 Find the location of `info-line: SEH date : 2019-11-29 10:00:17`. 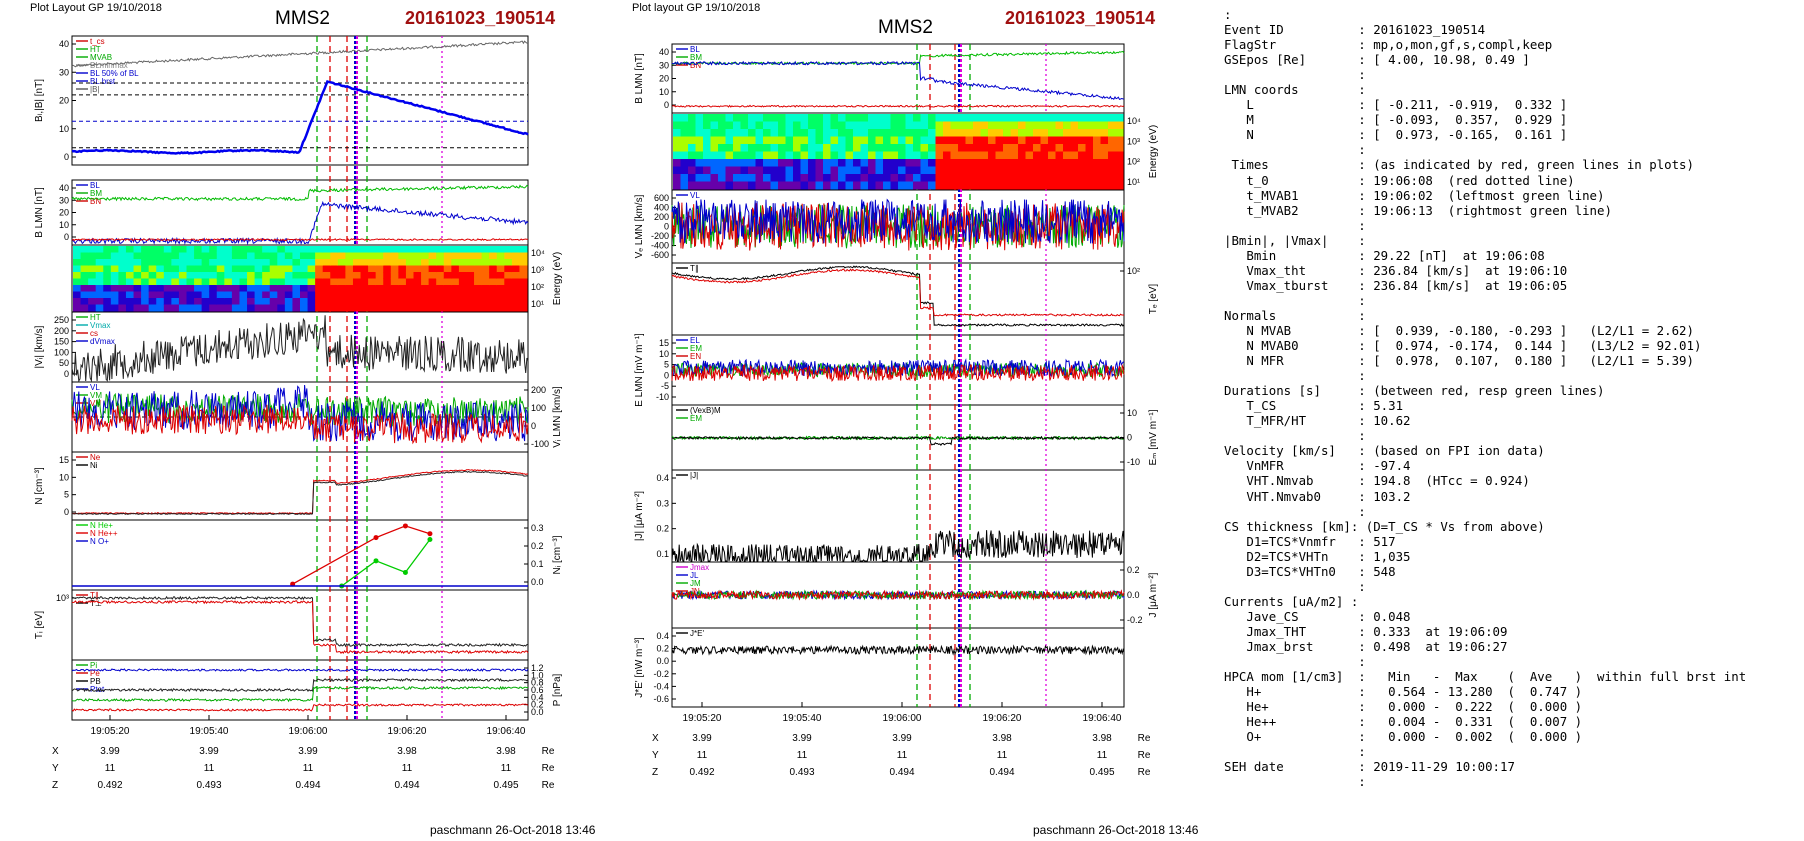

info-line: SEH date : 2019-11-29 10:00:17 is located at coordinates (1369, 767).